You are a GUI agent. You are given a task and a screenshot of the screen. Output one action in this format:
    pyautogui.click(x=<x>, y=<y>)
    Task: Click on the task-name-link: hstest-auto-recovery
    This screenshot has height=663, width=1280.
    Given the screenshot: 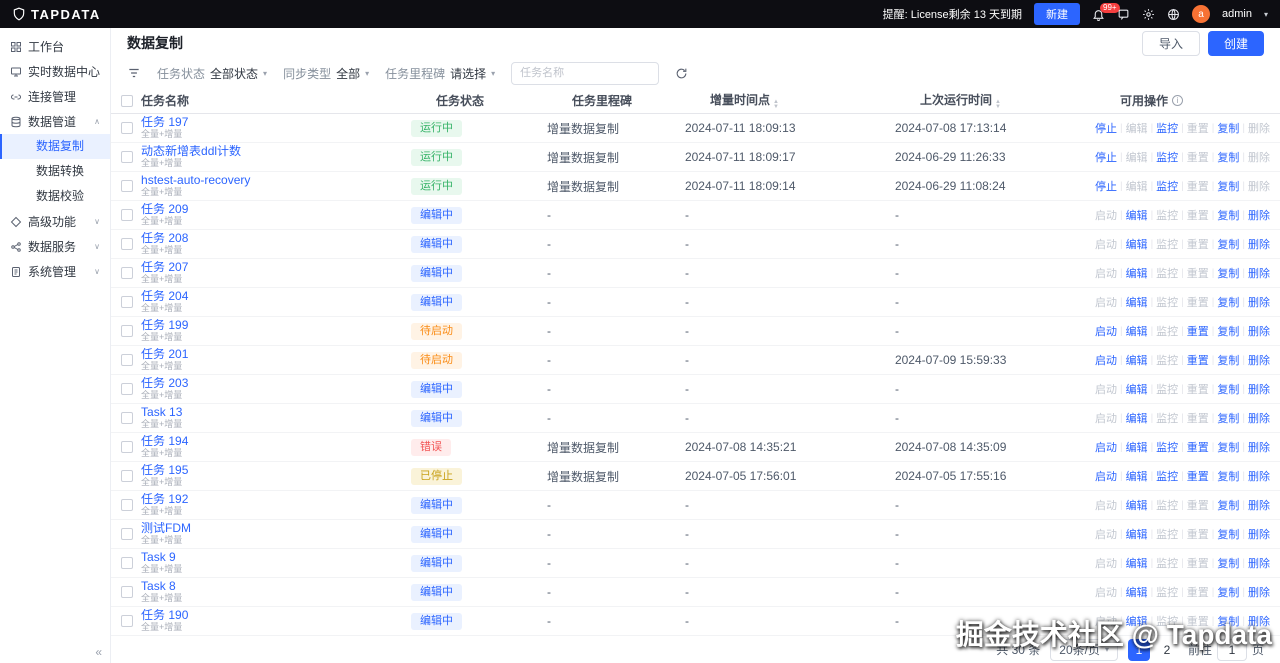 What is the action you would take?
    pyautogui.click(x=196, y=180)
    